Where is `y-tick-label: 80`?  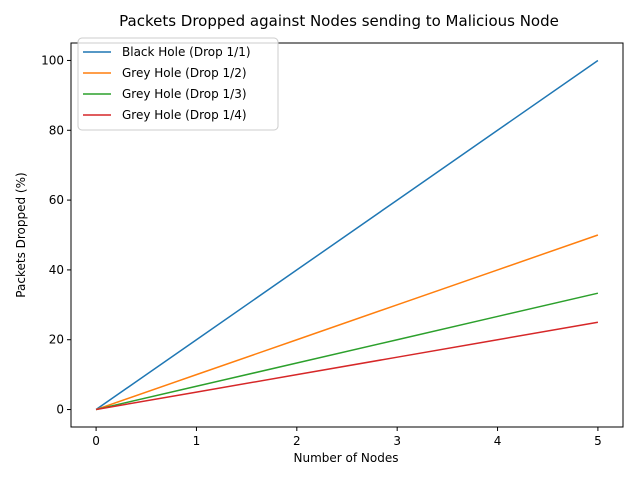
y-tick-label: 80 is located at coordinates (56, 130).